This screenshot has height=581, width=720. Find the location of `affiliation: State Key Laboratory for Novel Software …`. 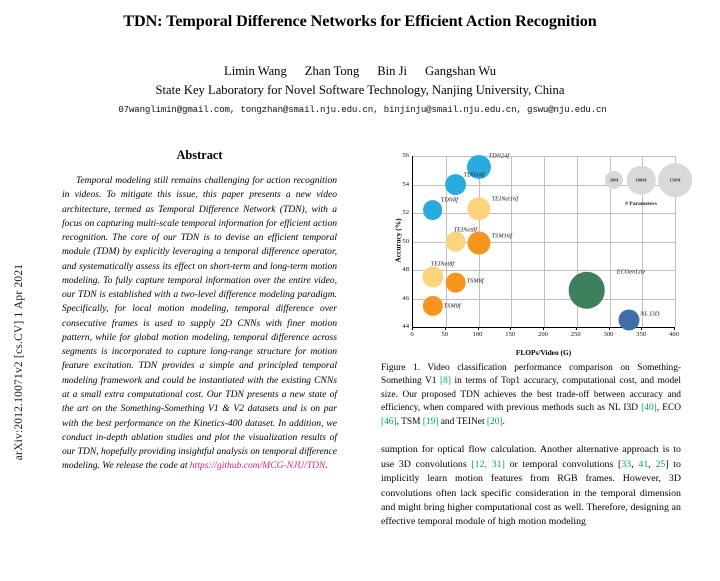

affiliation: State Key Laboratory for Novel Software … is located at coordinates (360, 90).